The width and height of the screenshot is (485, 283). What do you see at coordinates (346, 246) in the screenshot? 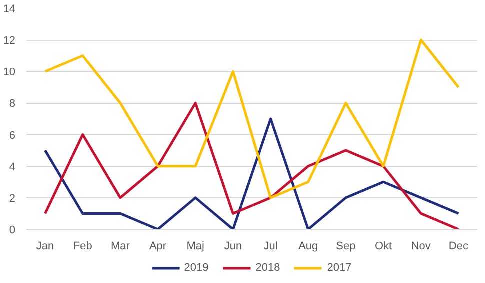
I see `x-tick-label: Sep` at bounding box center [346, 246].